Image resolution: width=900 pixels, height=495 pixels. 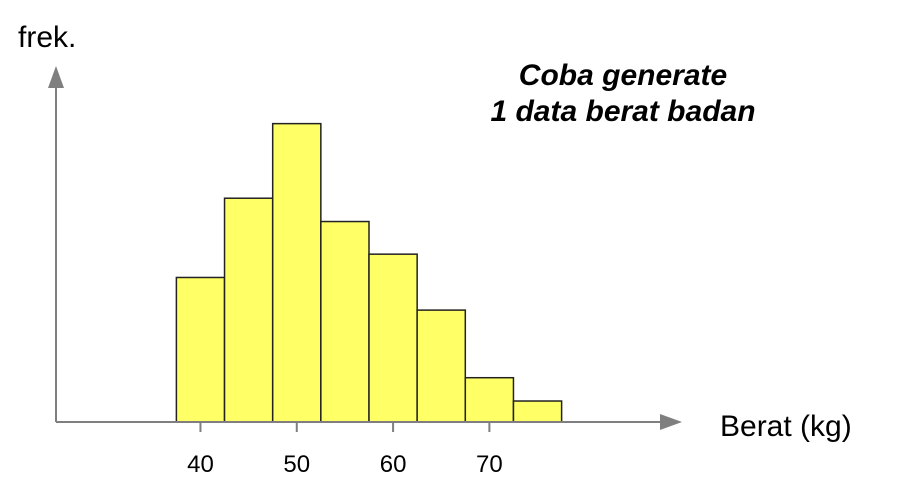 I want to click on x-tick-label-50: 50, so click(x=296, y=464).